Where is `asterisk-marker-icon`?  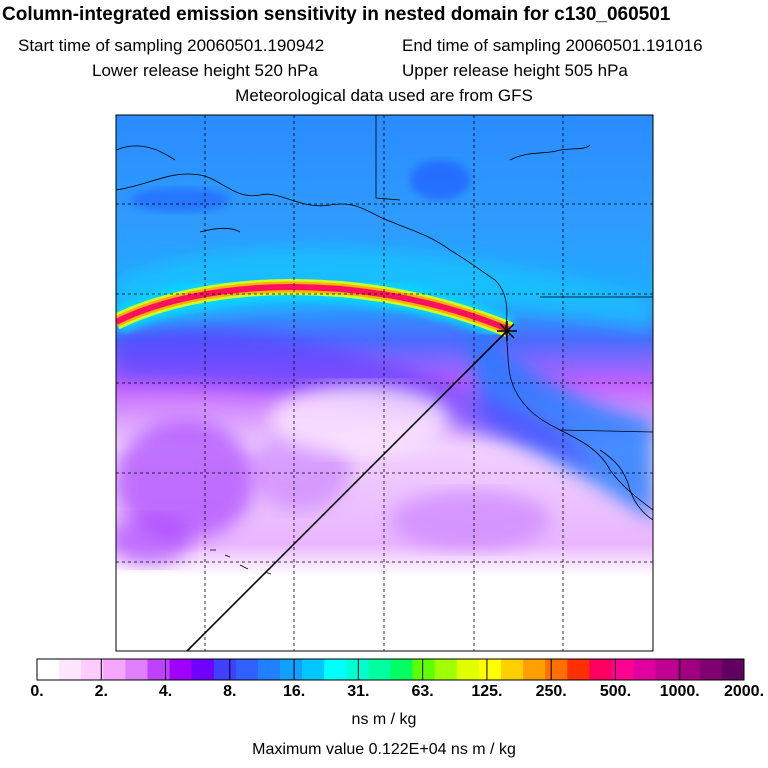
asterisk-marker-icon is located at coordinates (507, 331).